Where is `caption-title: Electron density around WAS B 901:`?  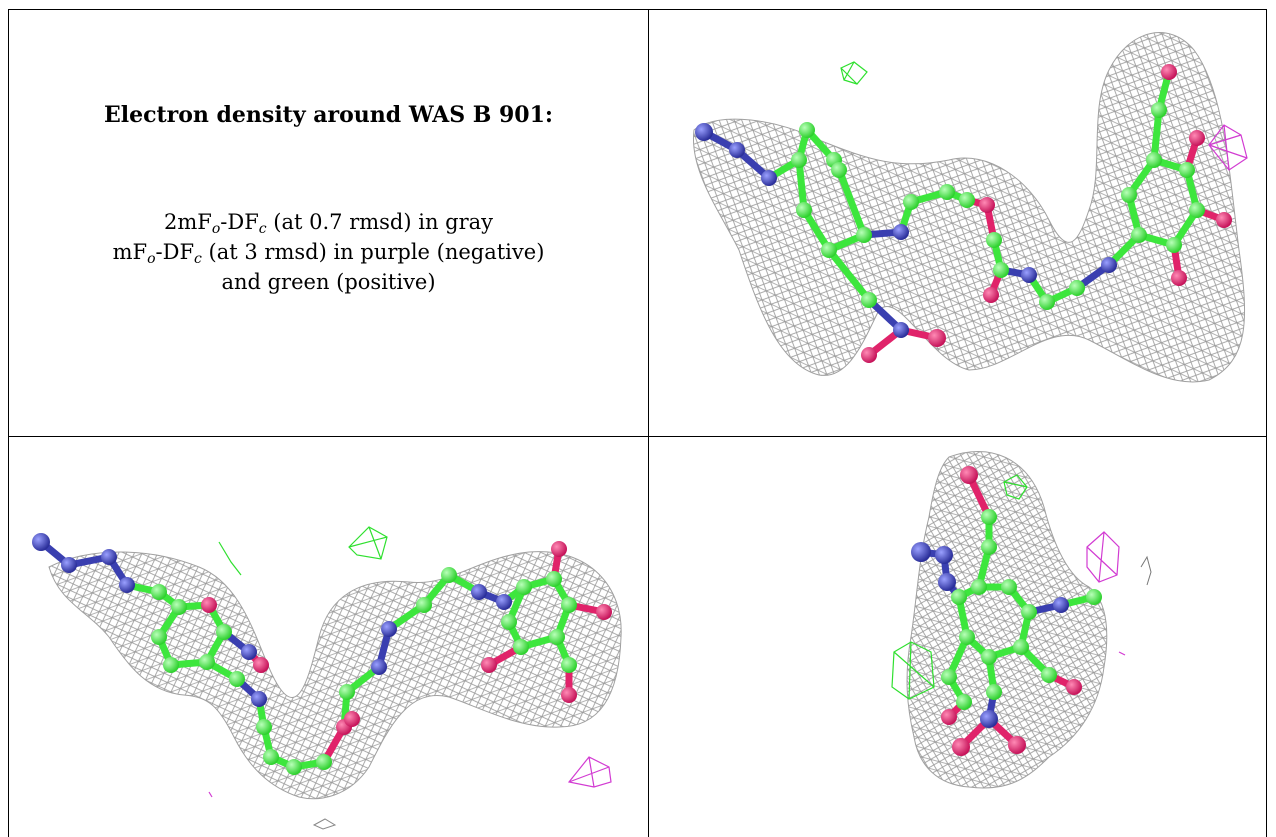
caption-title: Electron density around WAS B 901: is located at coordinates (328, 115).